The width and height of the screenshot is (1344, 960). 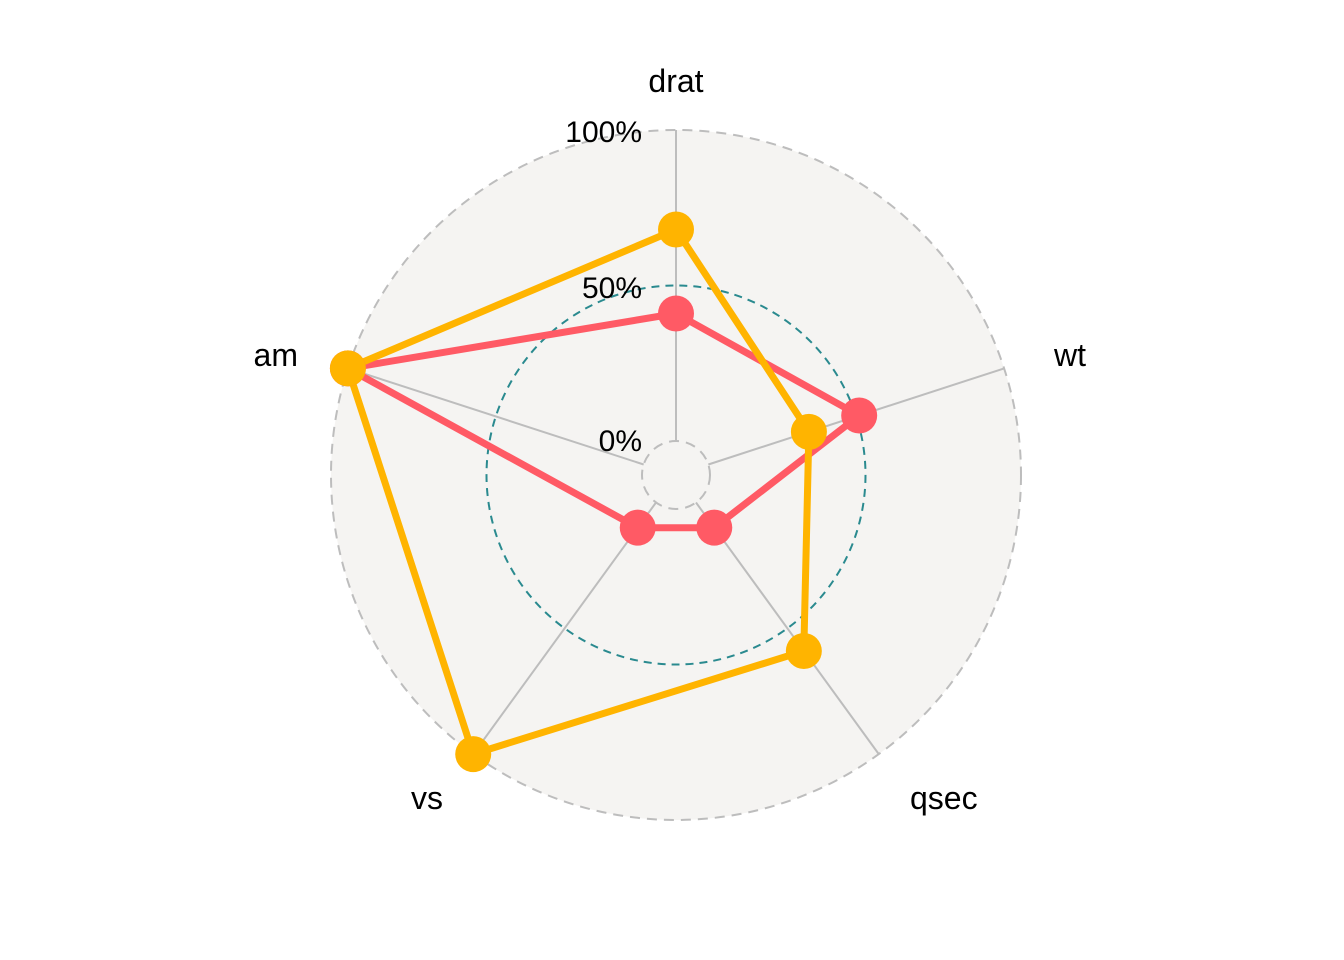 What do you see at coordinates (637, 527) in the screenshot?
I see `series-1-point-vs` at bounding box center [637, 527].